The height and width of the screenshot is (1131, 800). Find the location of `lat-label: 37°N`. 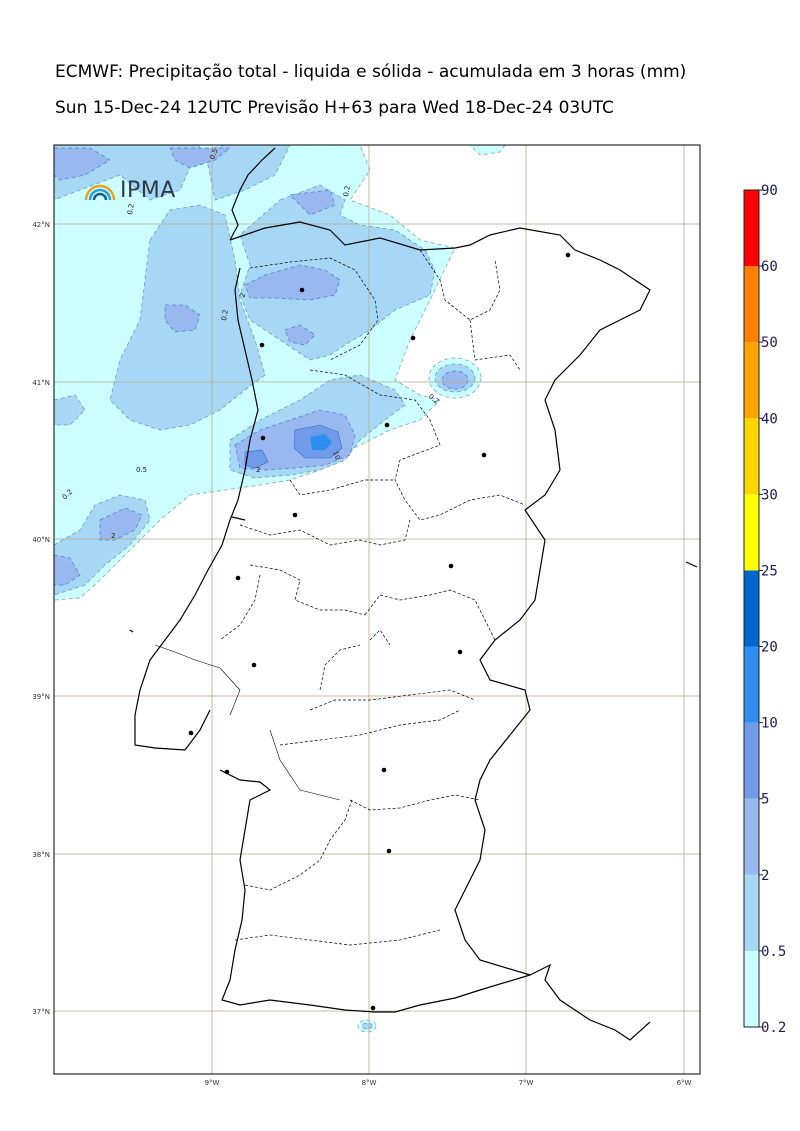

lat-label: 37°N is located at coordinates (41, 1012).